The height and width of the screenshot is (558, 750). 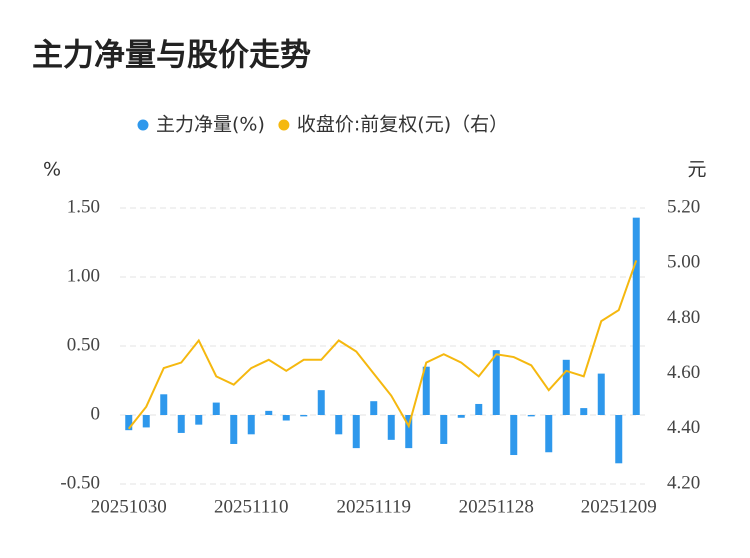 I want to click on y-tick-label: 1.00, so click(x=83, y=275).